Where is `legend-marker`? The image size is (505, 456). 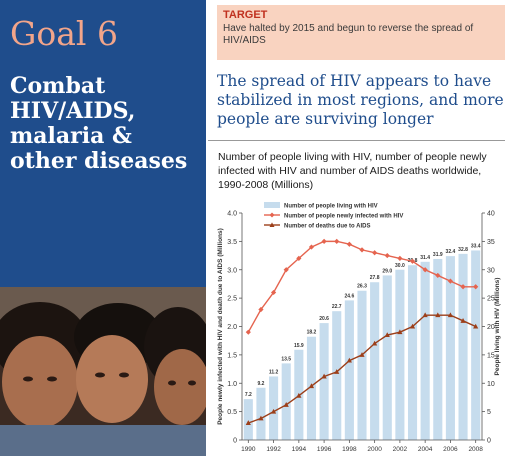 legend-marker is located at coordinates (272, 215).